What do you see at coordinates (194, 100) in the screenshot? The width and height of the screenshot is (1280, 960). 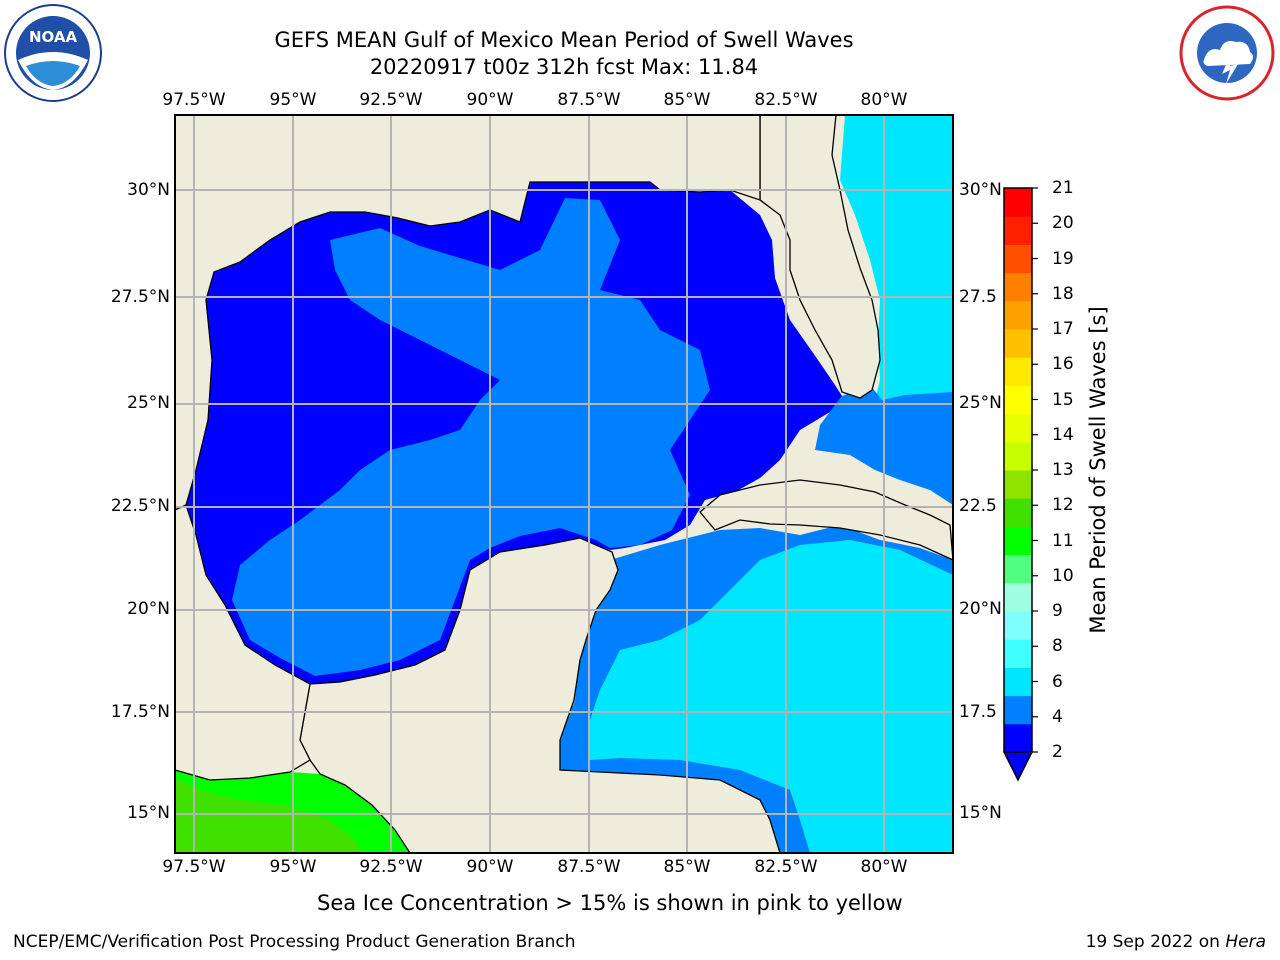 I see `lon-label-top: 97.5°W` at bounding box center [194, 100].